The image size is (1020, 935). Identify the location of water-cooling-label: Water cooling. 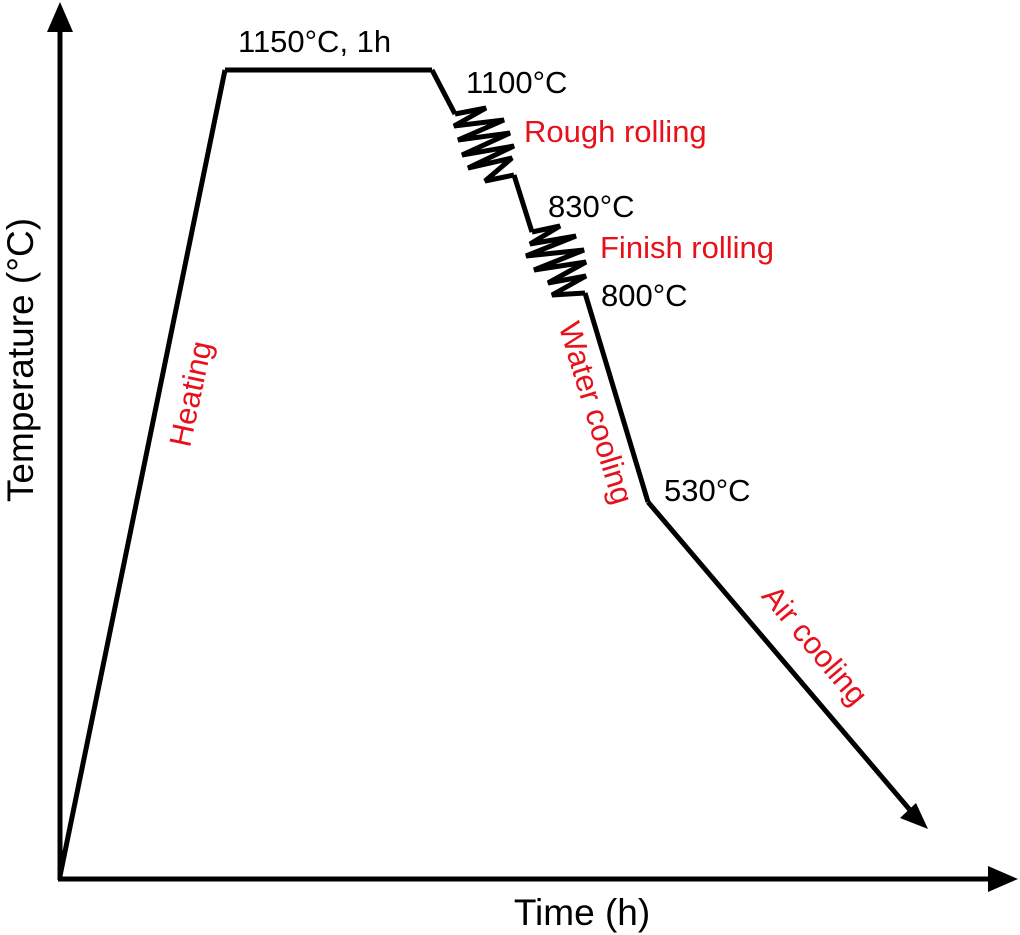
(596, 413).